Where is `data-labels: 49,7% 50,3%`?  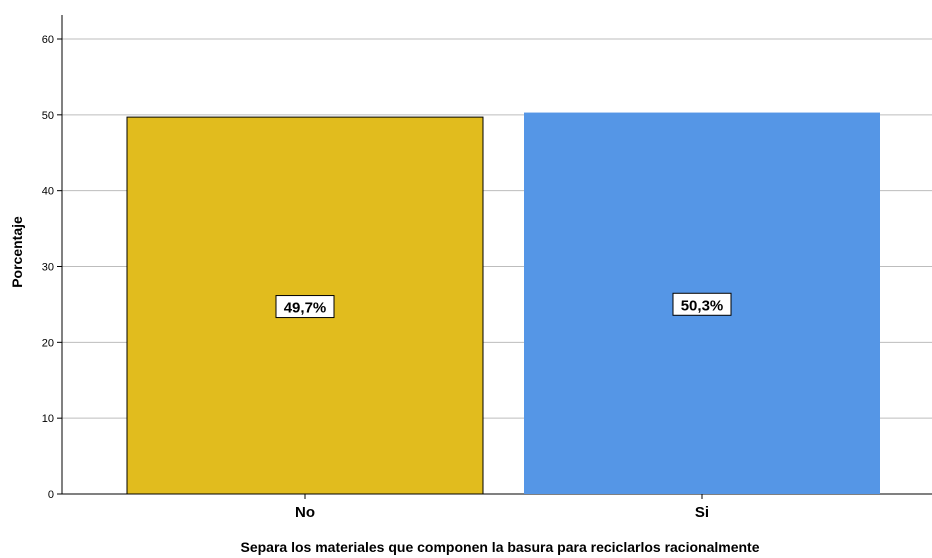 data-labels: 49,7% 50,3% is located at coordinates (503, 305).